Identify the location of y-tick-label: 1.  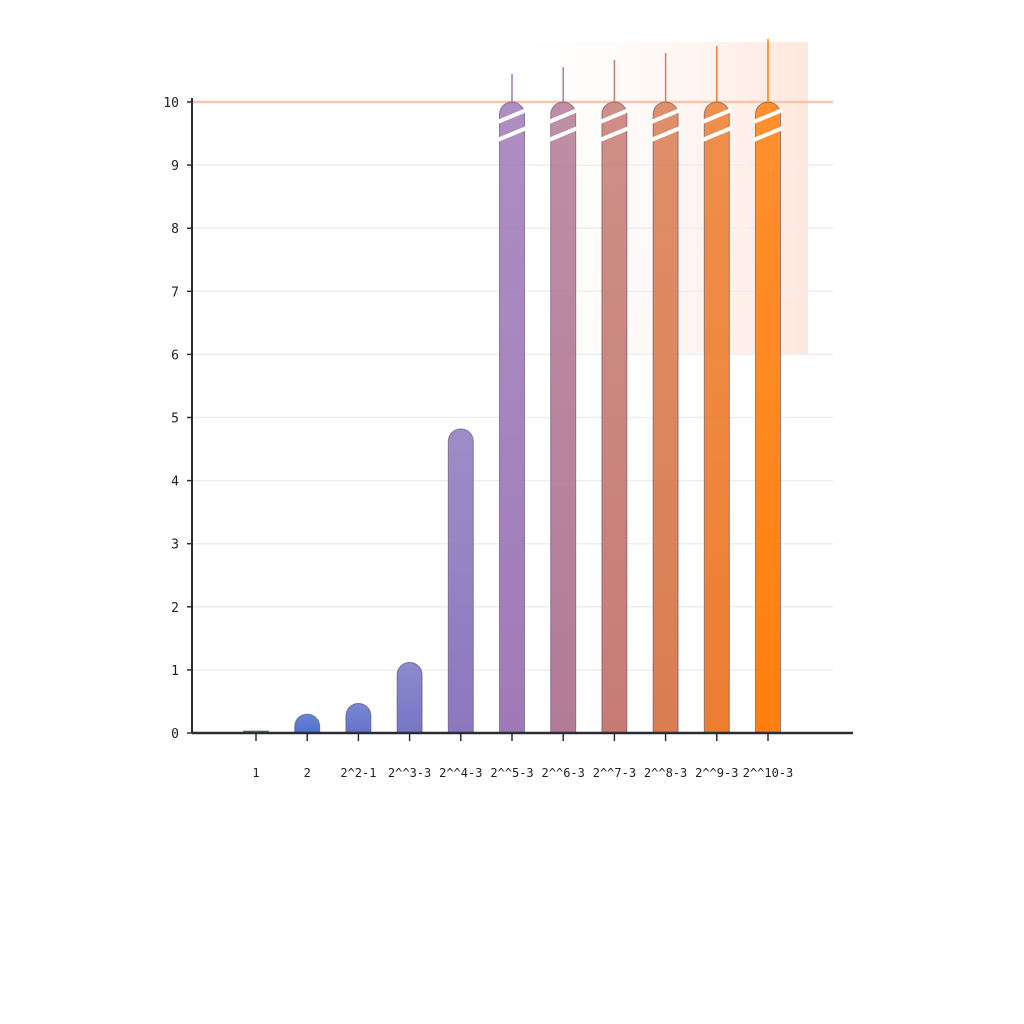
(175, 671).